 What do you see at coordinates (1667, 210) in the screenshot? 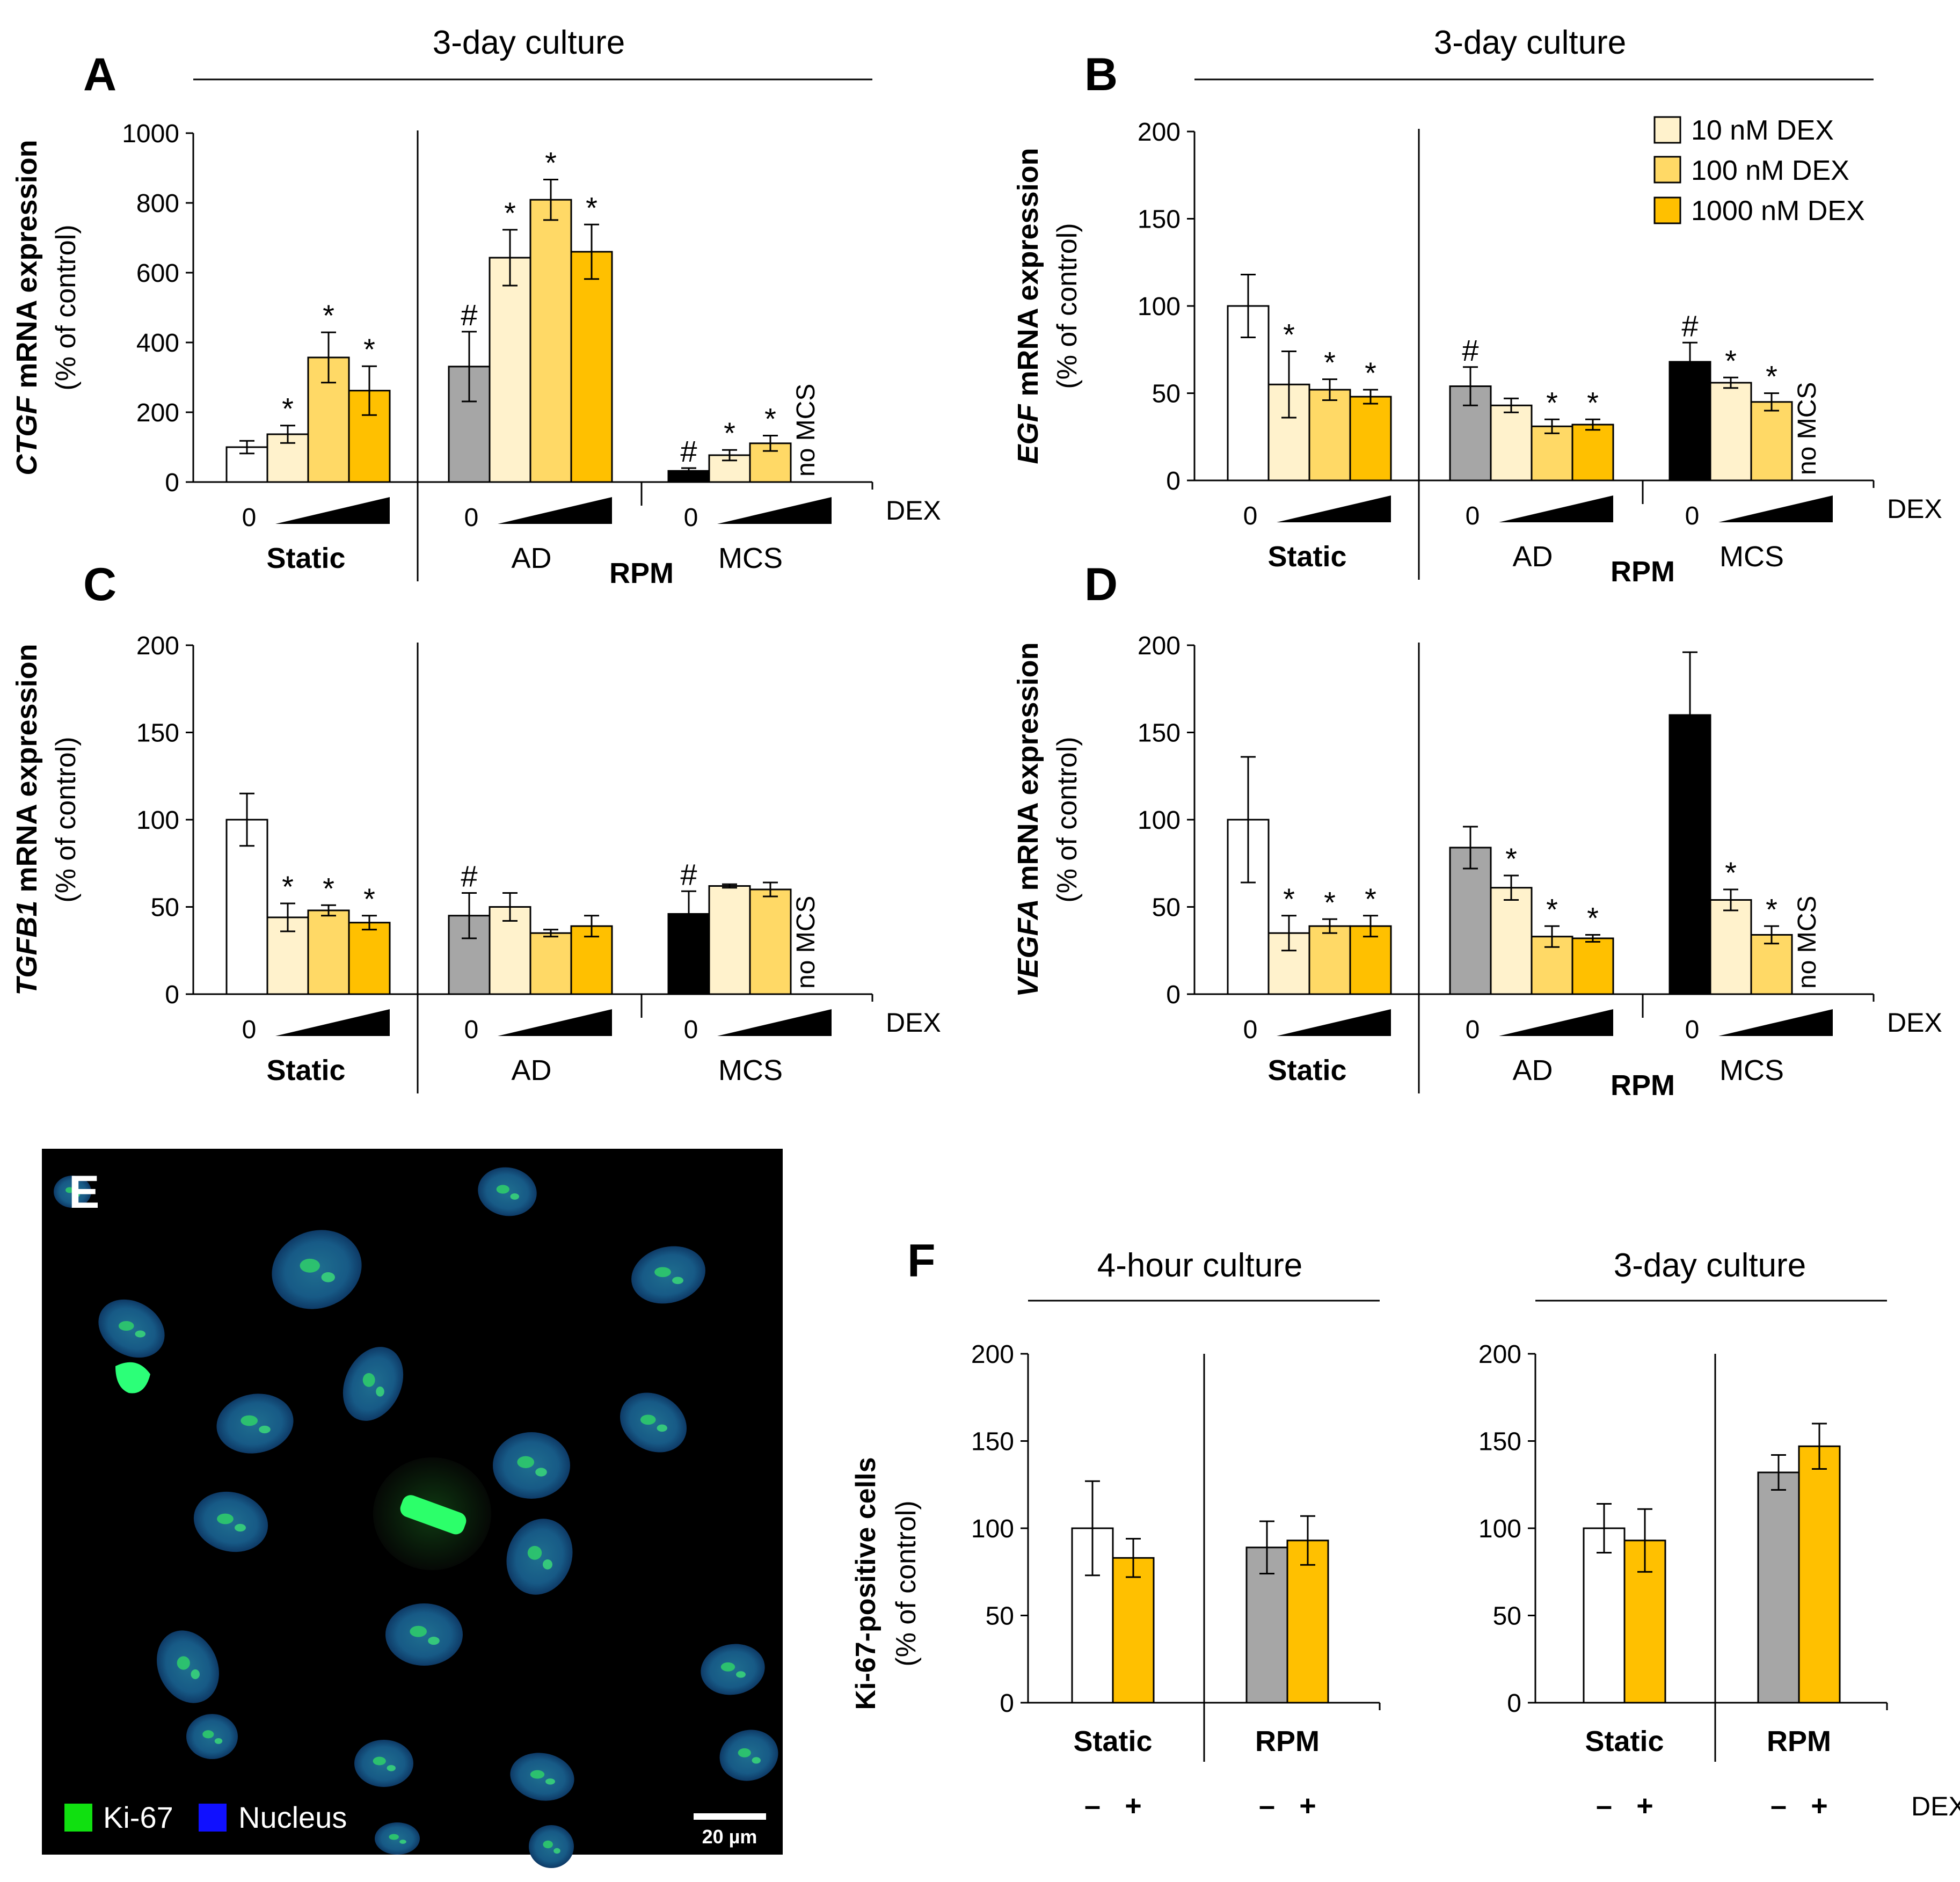
I see `legend-swatch-1000nm` at bounding box center [1667, 210].